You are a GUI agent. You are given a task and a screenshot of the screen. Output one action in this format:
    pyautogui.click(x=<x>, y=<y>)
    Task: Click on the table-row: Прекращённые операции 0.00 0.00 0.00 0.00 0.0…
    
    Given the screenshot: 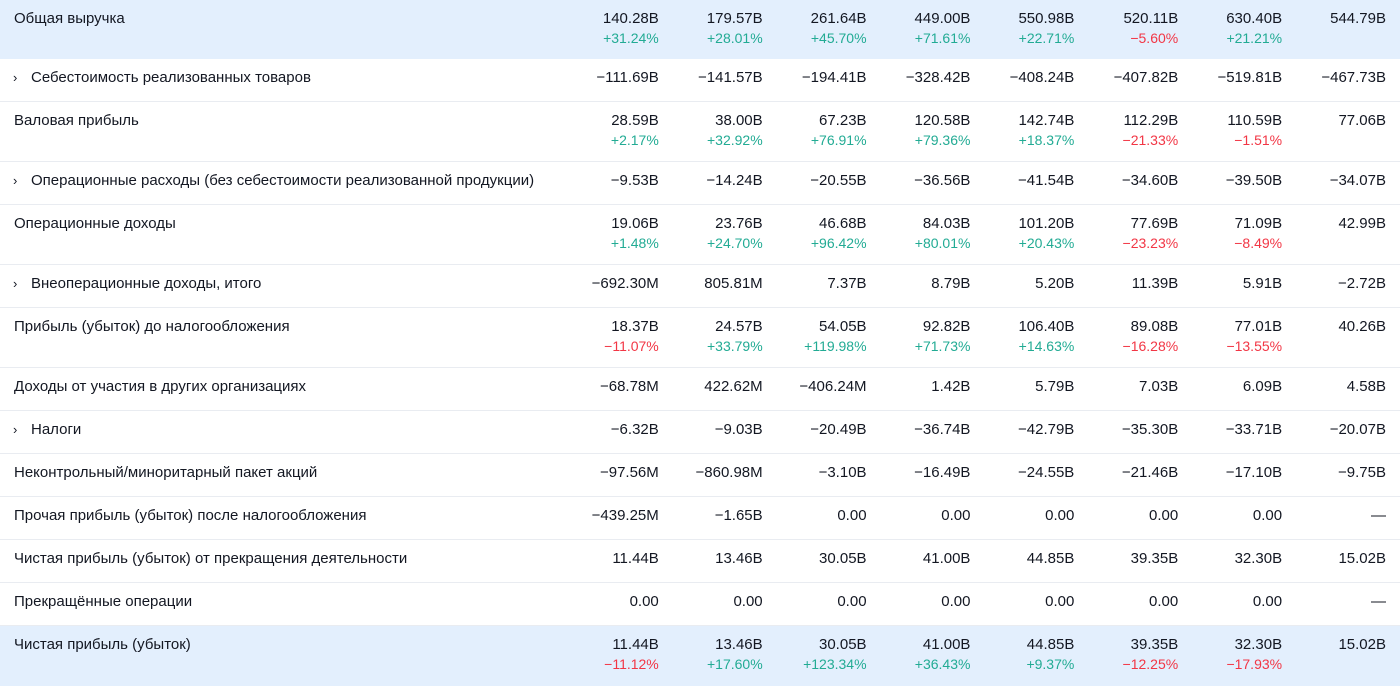 What is the action you would take?
    pyautogui.click(x=700, y=604)
    